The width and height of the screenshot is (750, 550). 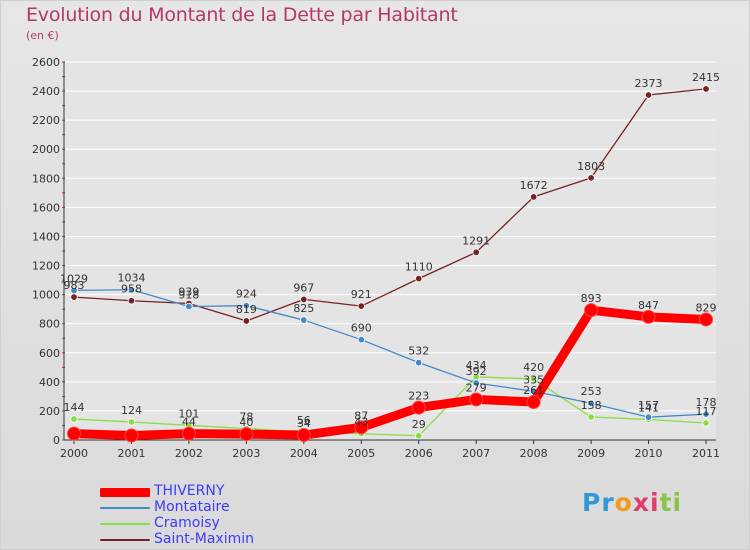 I want to click on x-tick-label: 2001, so click(x=131, y=453).